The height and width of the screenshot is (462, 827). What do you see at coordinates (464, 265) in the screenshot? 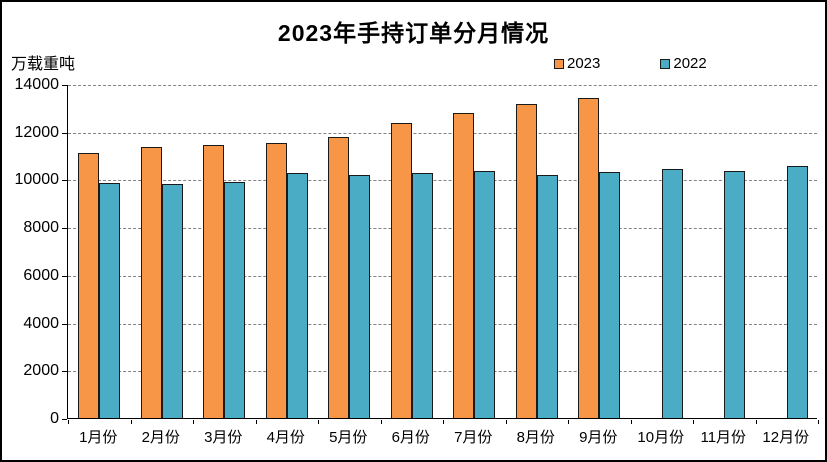
I see `bar-2023-7月份` at bounding box center [464, 265].